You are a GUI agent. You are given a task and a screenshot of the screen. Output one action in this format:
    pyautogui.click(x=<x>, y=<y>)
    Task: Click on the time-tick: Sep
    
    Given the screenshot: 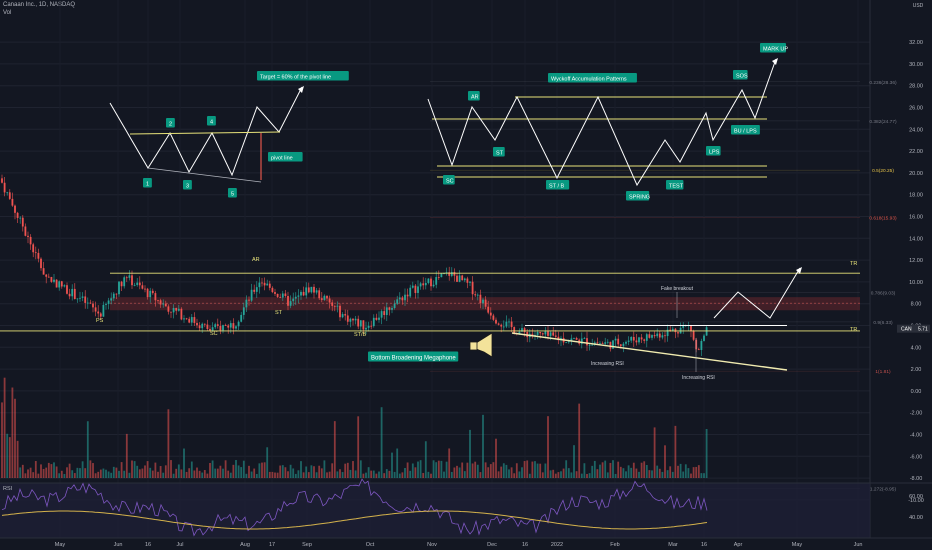 What is the action you would take?
    pyautogui.click(x=307, y=545)
    